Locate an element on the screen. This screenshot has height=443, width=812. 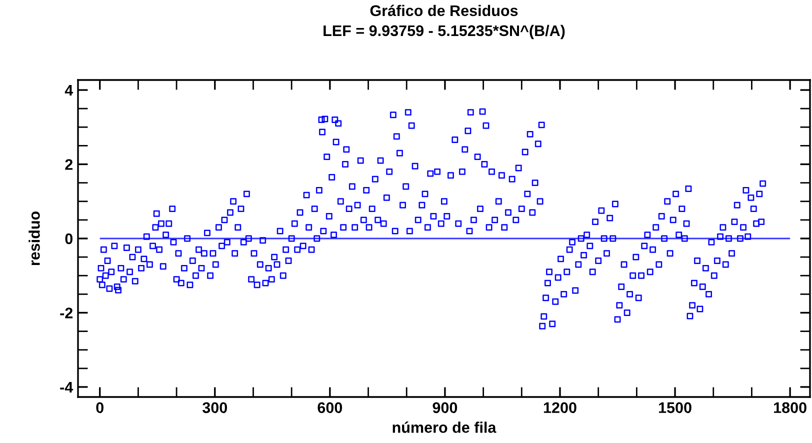
x-axis-title: número de fila is located at coordinates (444, 427).